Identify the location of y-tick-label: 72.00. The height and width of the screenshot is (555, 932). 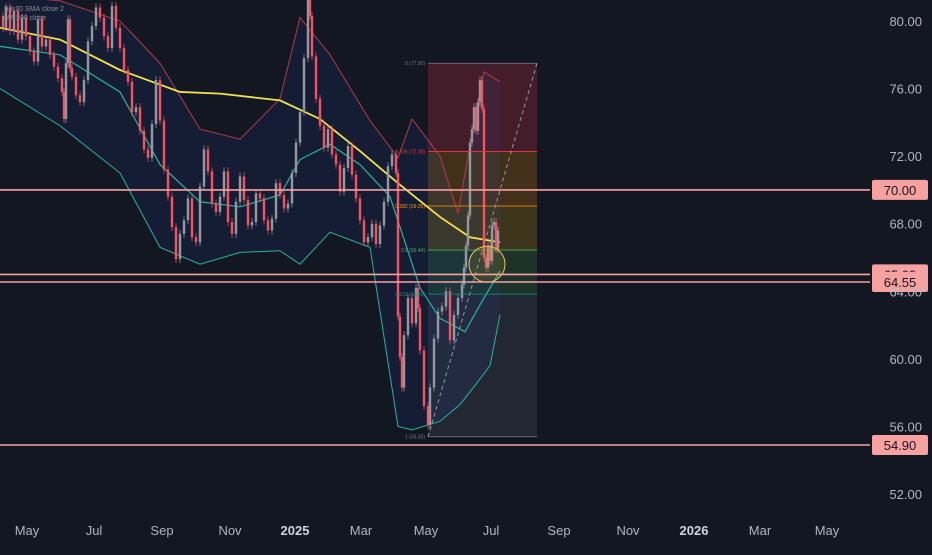
(905, 156).